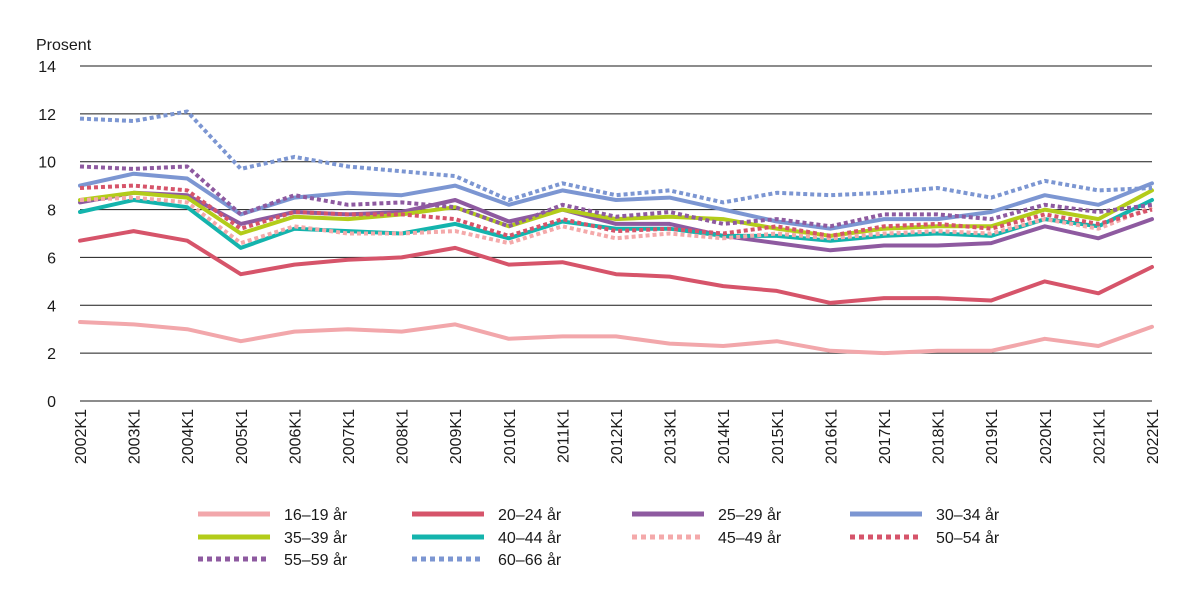 Image resolution: width=1200 pixels, height=604 pixels. I want to click on x-tick-label: 2019K1, so click(992, 436).